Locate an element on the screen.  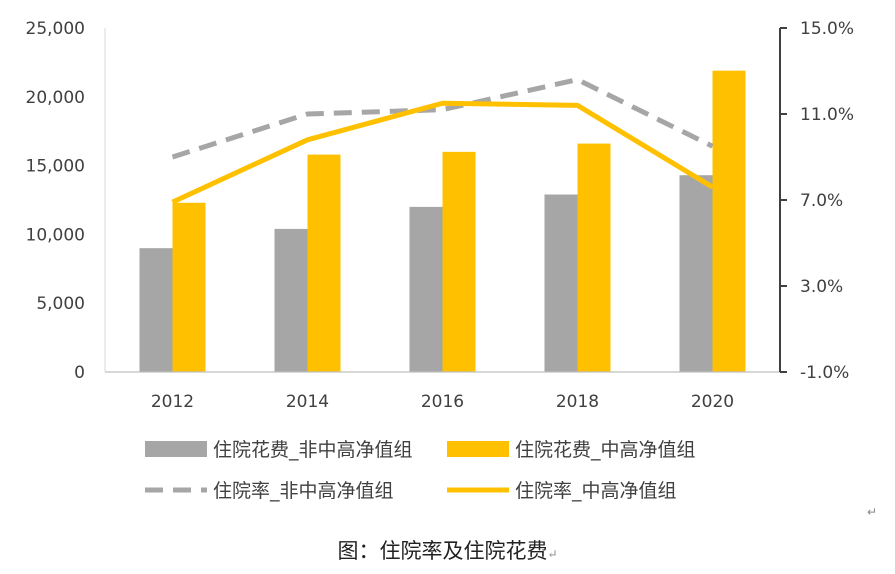
legend-label: 住院花费_中高净值组 is located at coordinates (605, 450).